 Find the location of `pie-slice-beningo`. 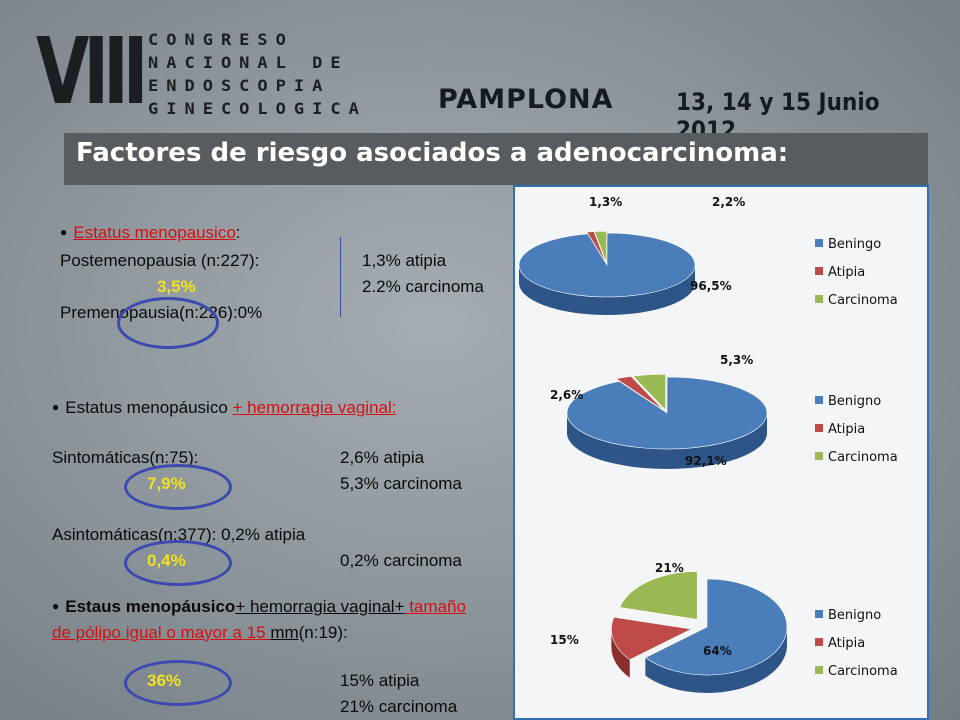

pie-slice-beningo is located at coordinates (607, 265).